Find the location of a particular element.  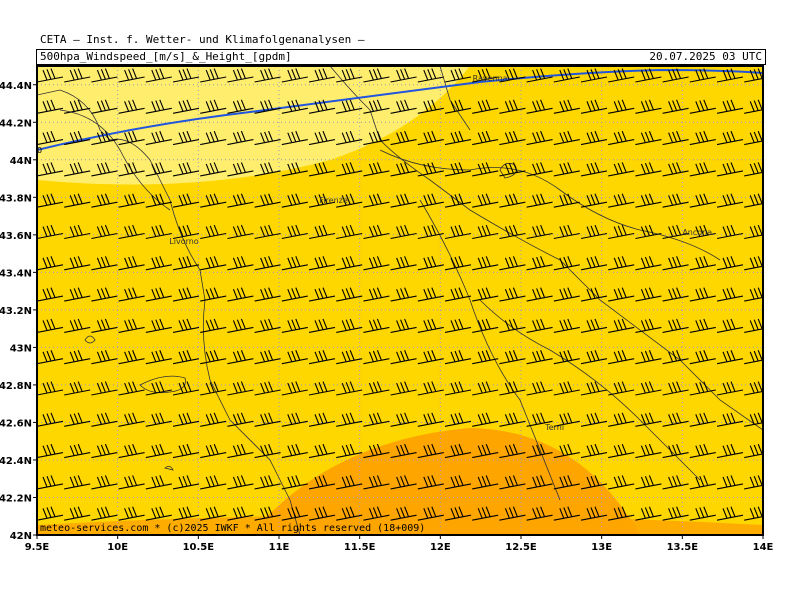

height-contour is located at coordinates (400, 109).